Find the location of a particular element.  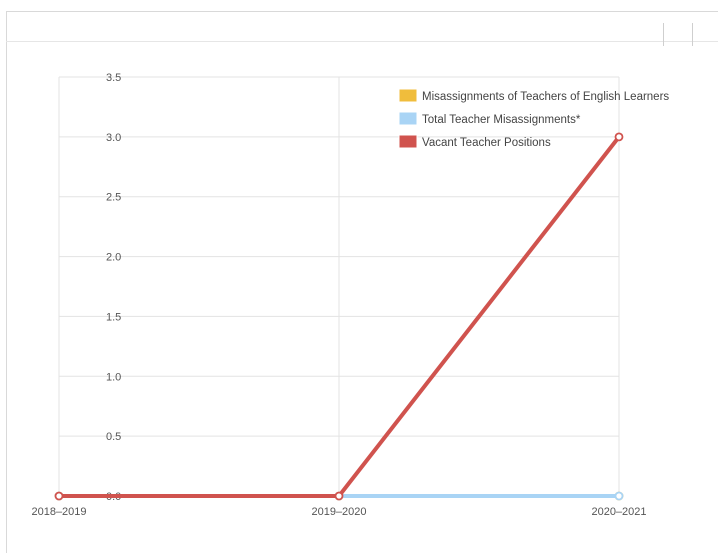

legend-item: Vacant Teacher Positions is located at coordinates (474, 141).